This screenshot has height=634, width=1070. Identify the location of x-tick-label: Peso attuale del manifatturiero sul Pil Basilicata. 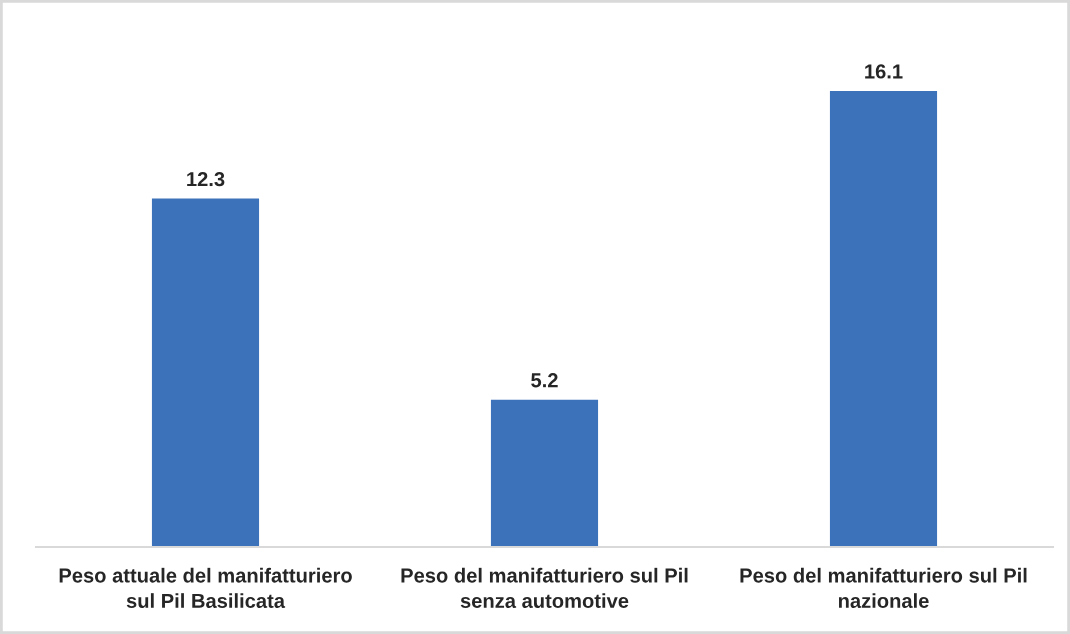
(205, 587).